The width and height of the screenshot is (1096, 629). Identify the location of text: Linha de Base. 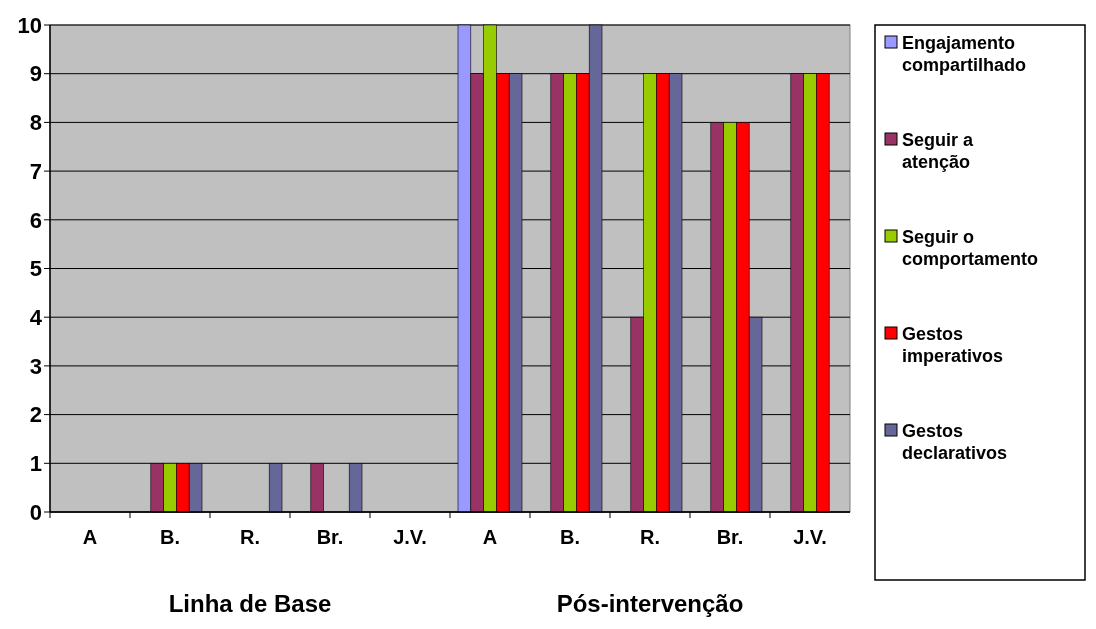
(250, 603).